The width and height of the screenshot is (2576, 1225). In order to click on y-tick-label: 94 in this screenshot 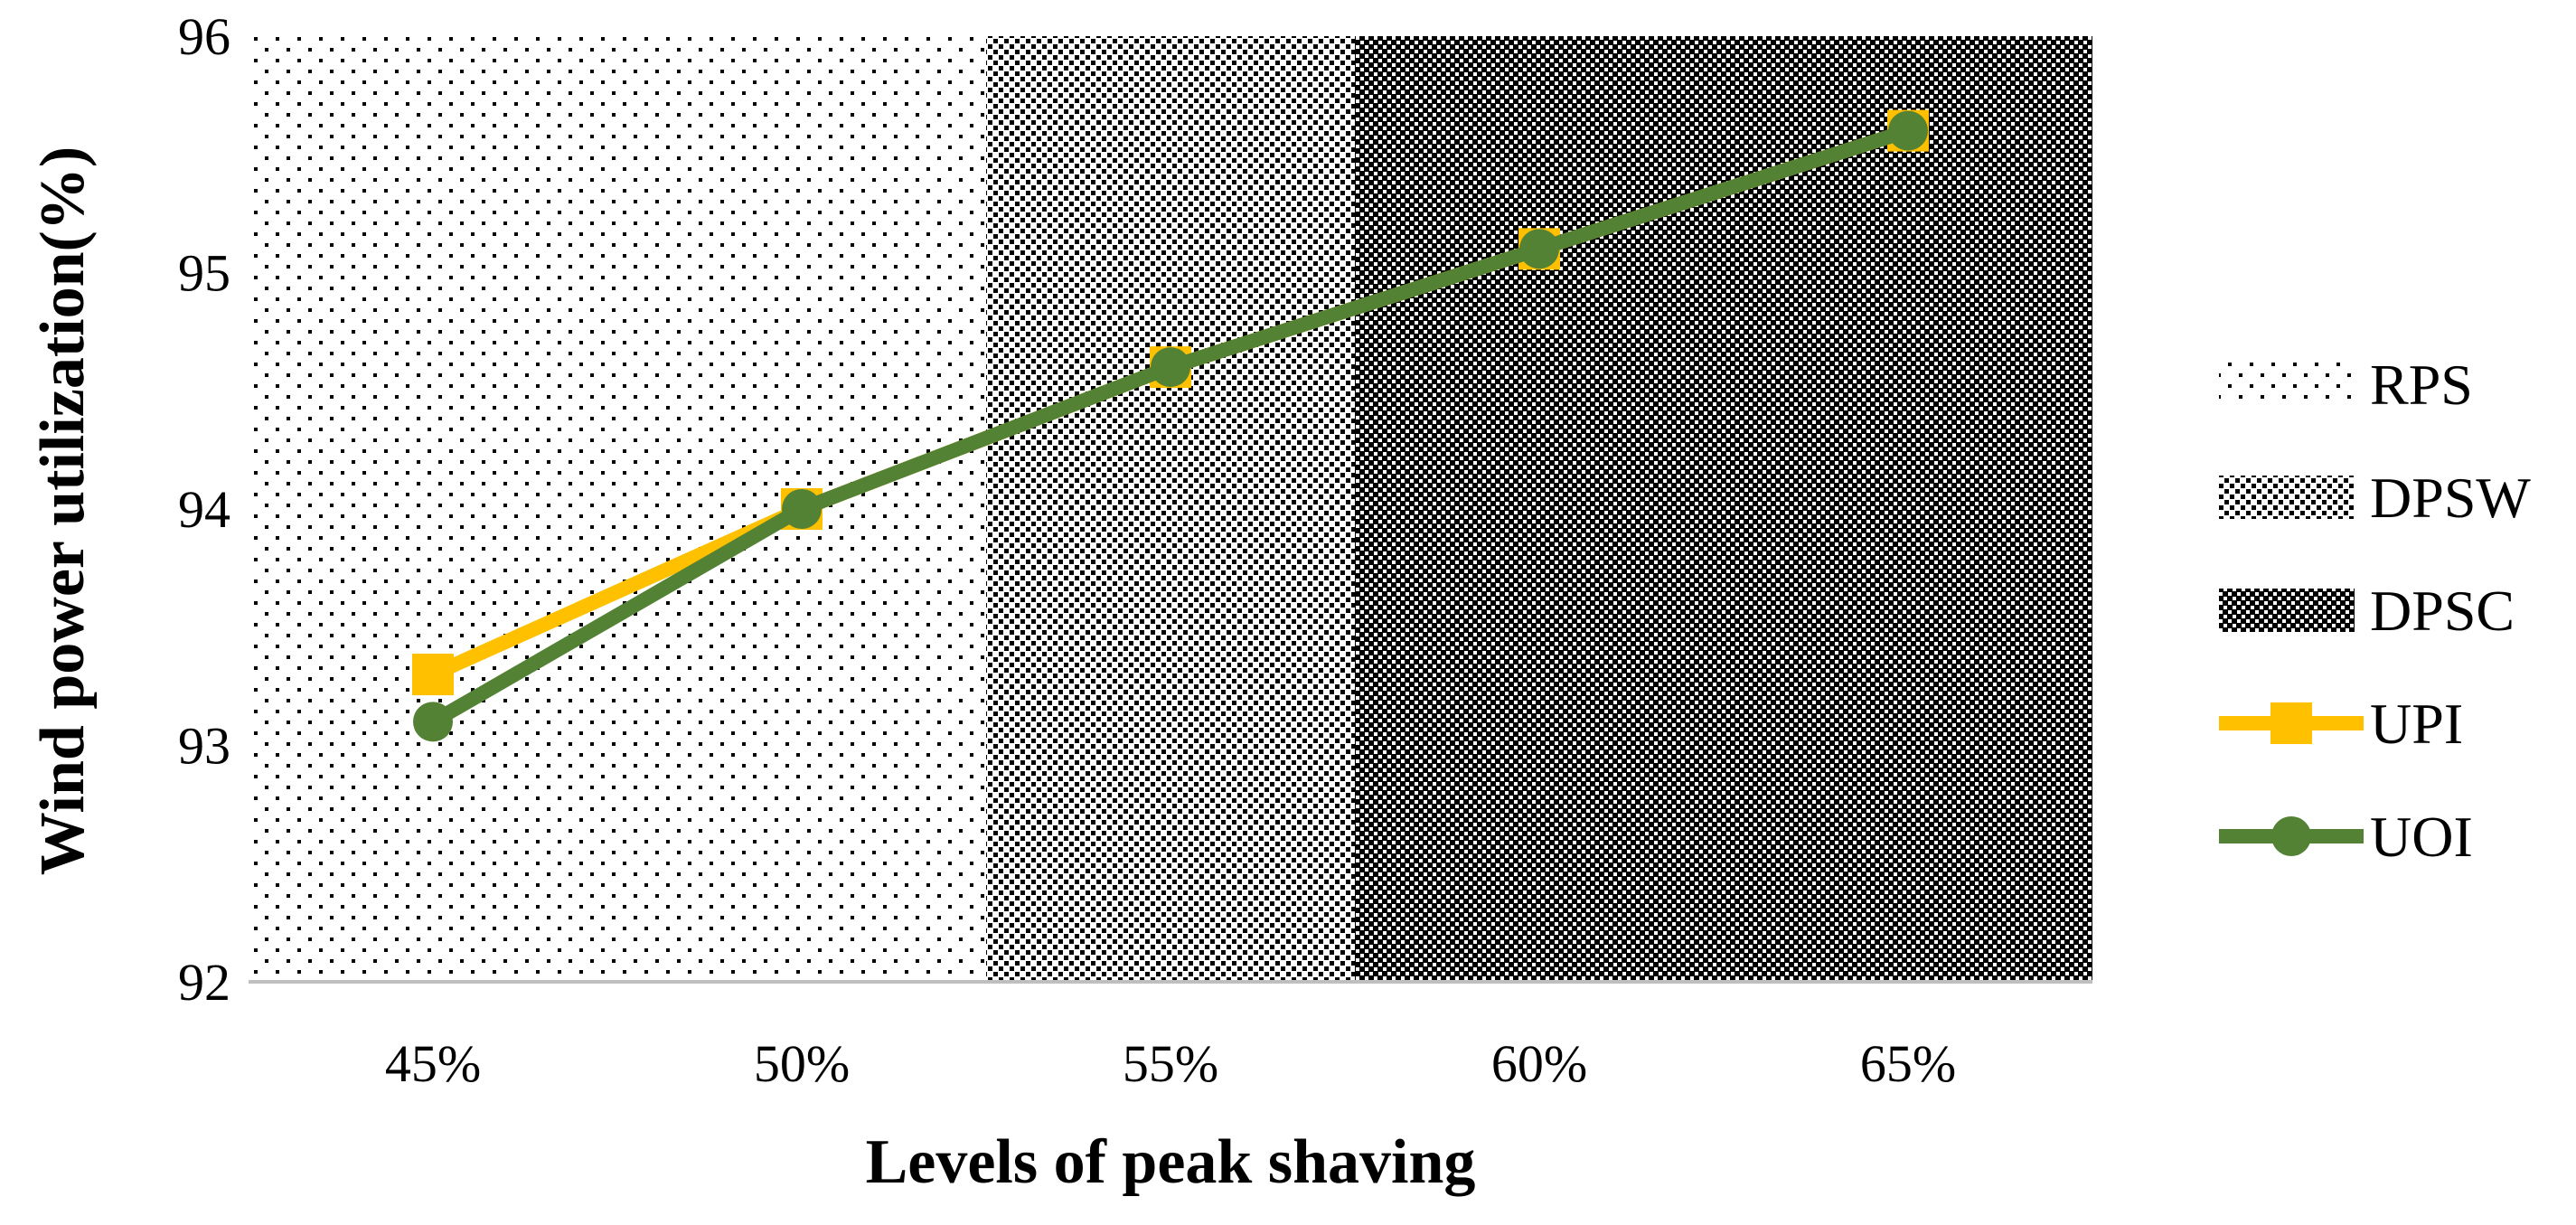, I will do `click(204, 509)`.